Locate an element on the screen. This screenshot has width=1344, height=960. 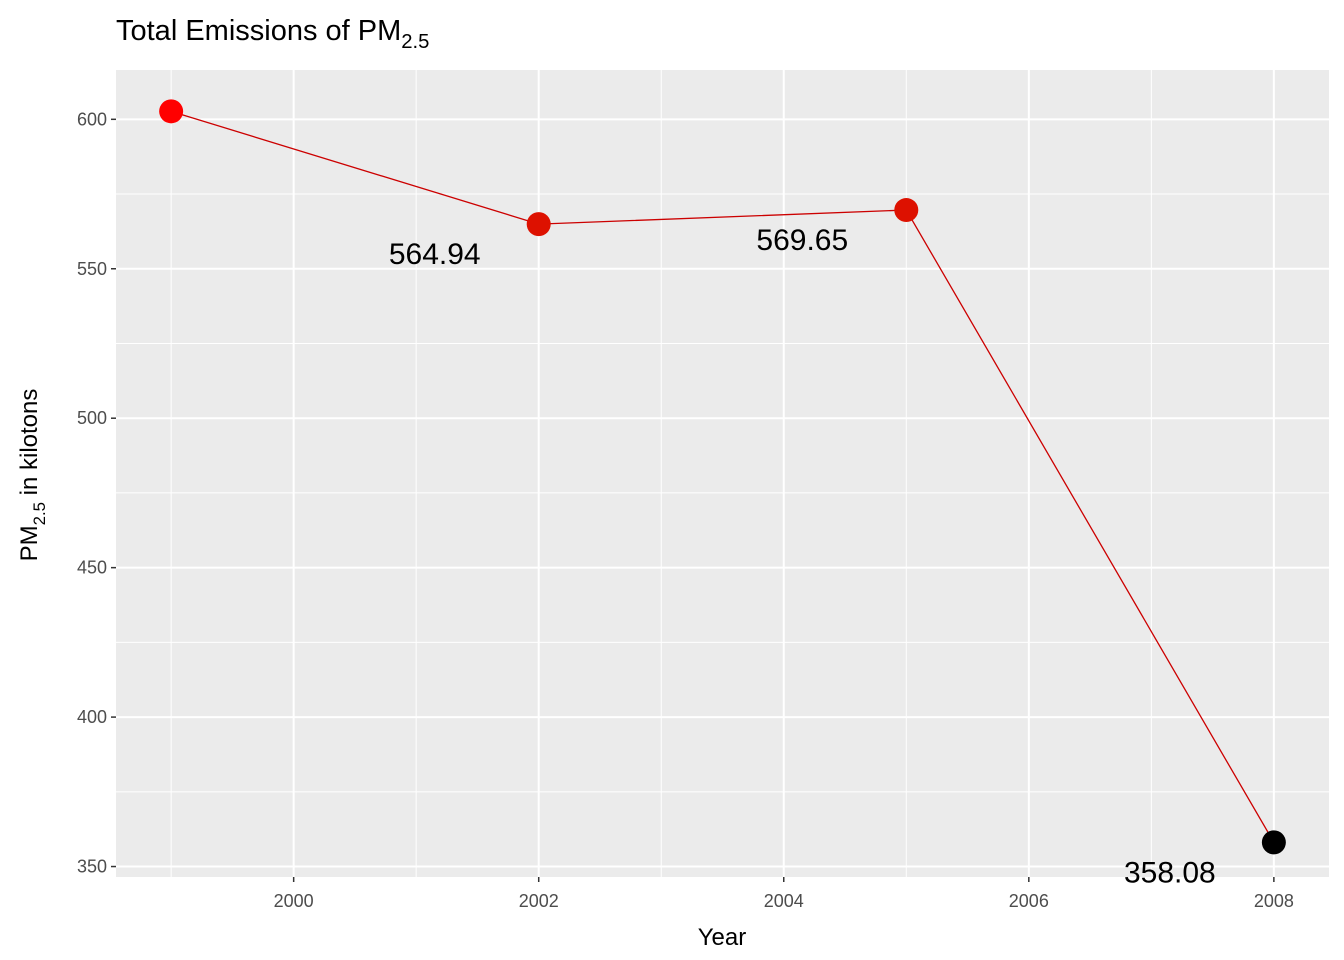
x-tick-label: 2008 is located at coordinates (1274, 901).